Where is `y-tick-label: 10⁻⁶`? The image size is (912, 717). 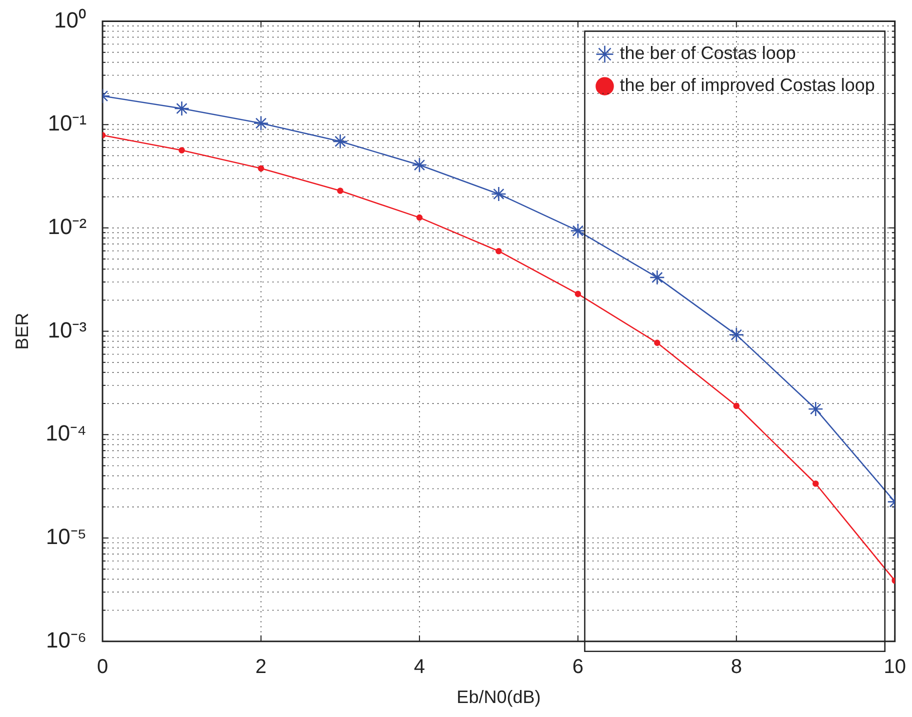 y-tick-label: 10⁻⁶ is located at coordinates (66, 639).